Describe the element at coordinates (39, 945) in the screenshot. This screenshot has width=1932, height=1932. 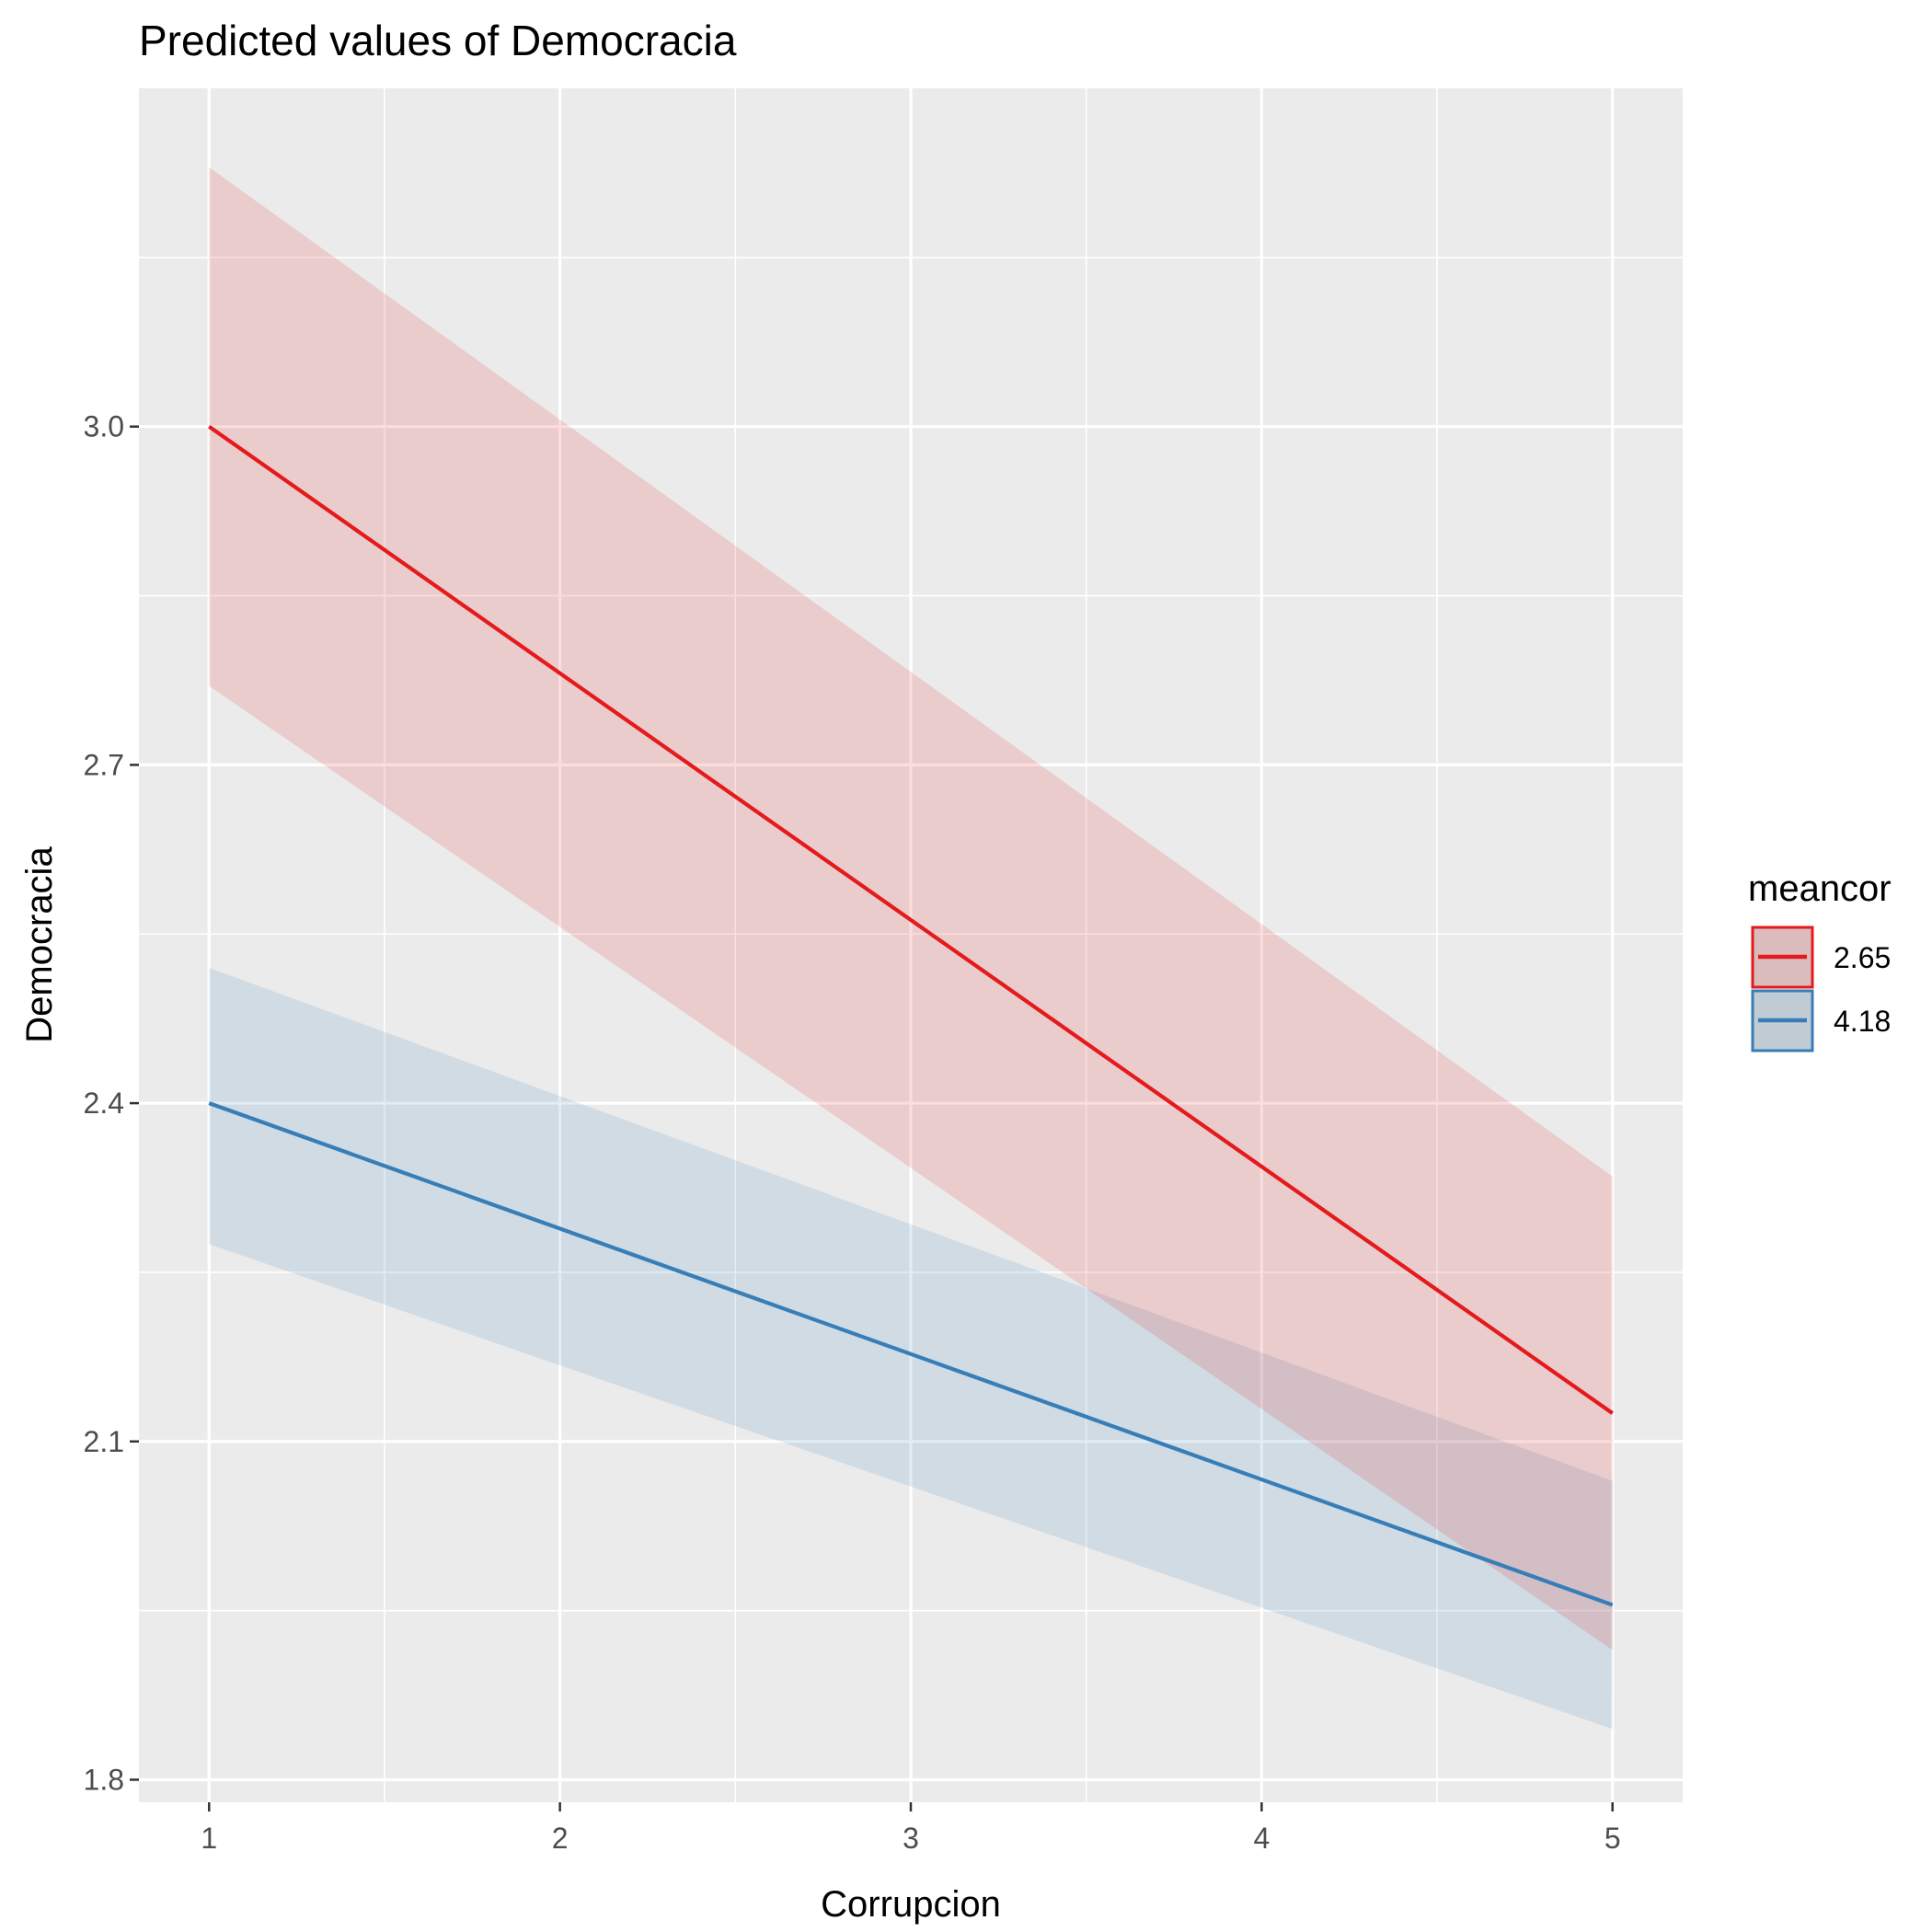
I see `y-axis-title: Democracia` at that location.